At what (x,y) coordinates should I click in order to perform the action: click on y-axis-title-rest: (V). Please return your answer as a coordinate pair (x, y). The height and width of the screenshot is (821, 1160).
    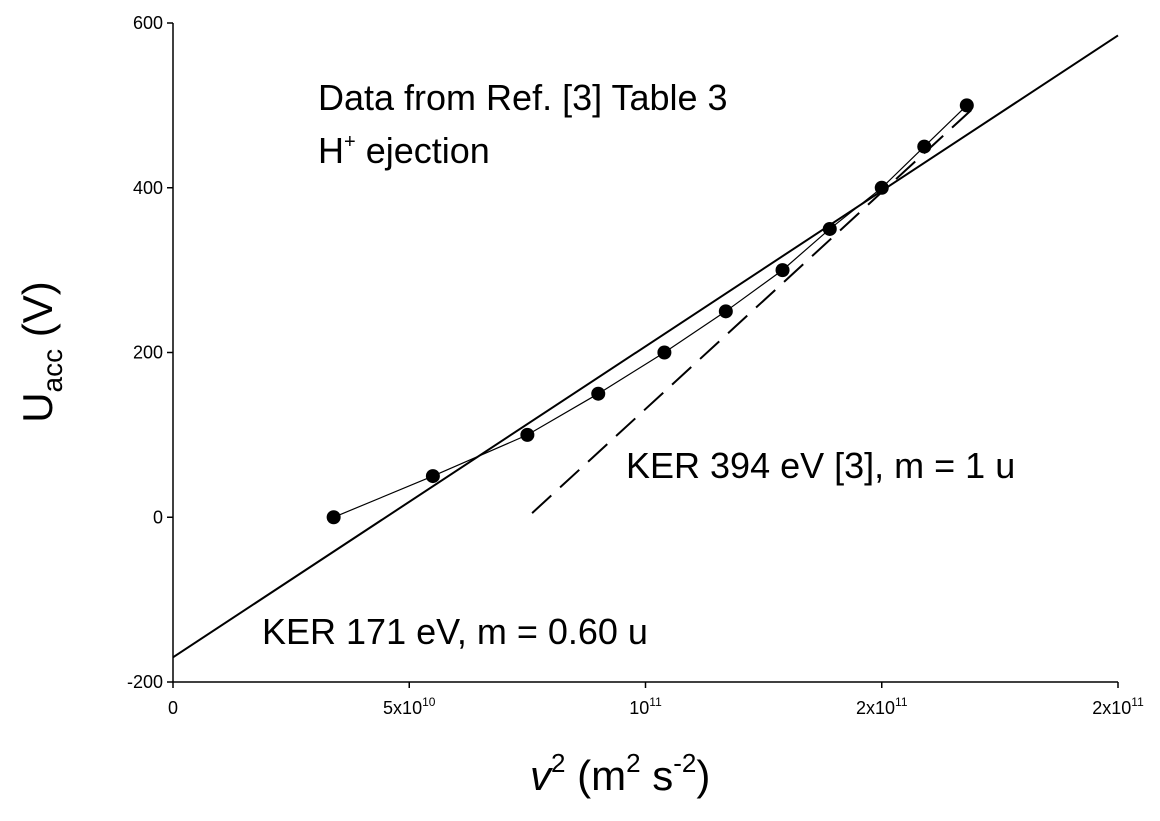
    Looking at the image, I should click on (37, 315).